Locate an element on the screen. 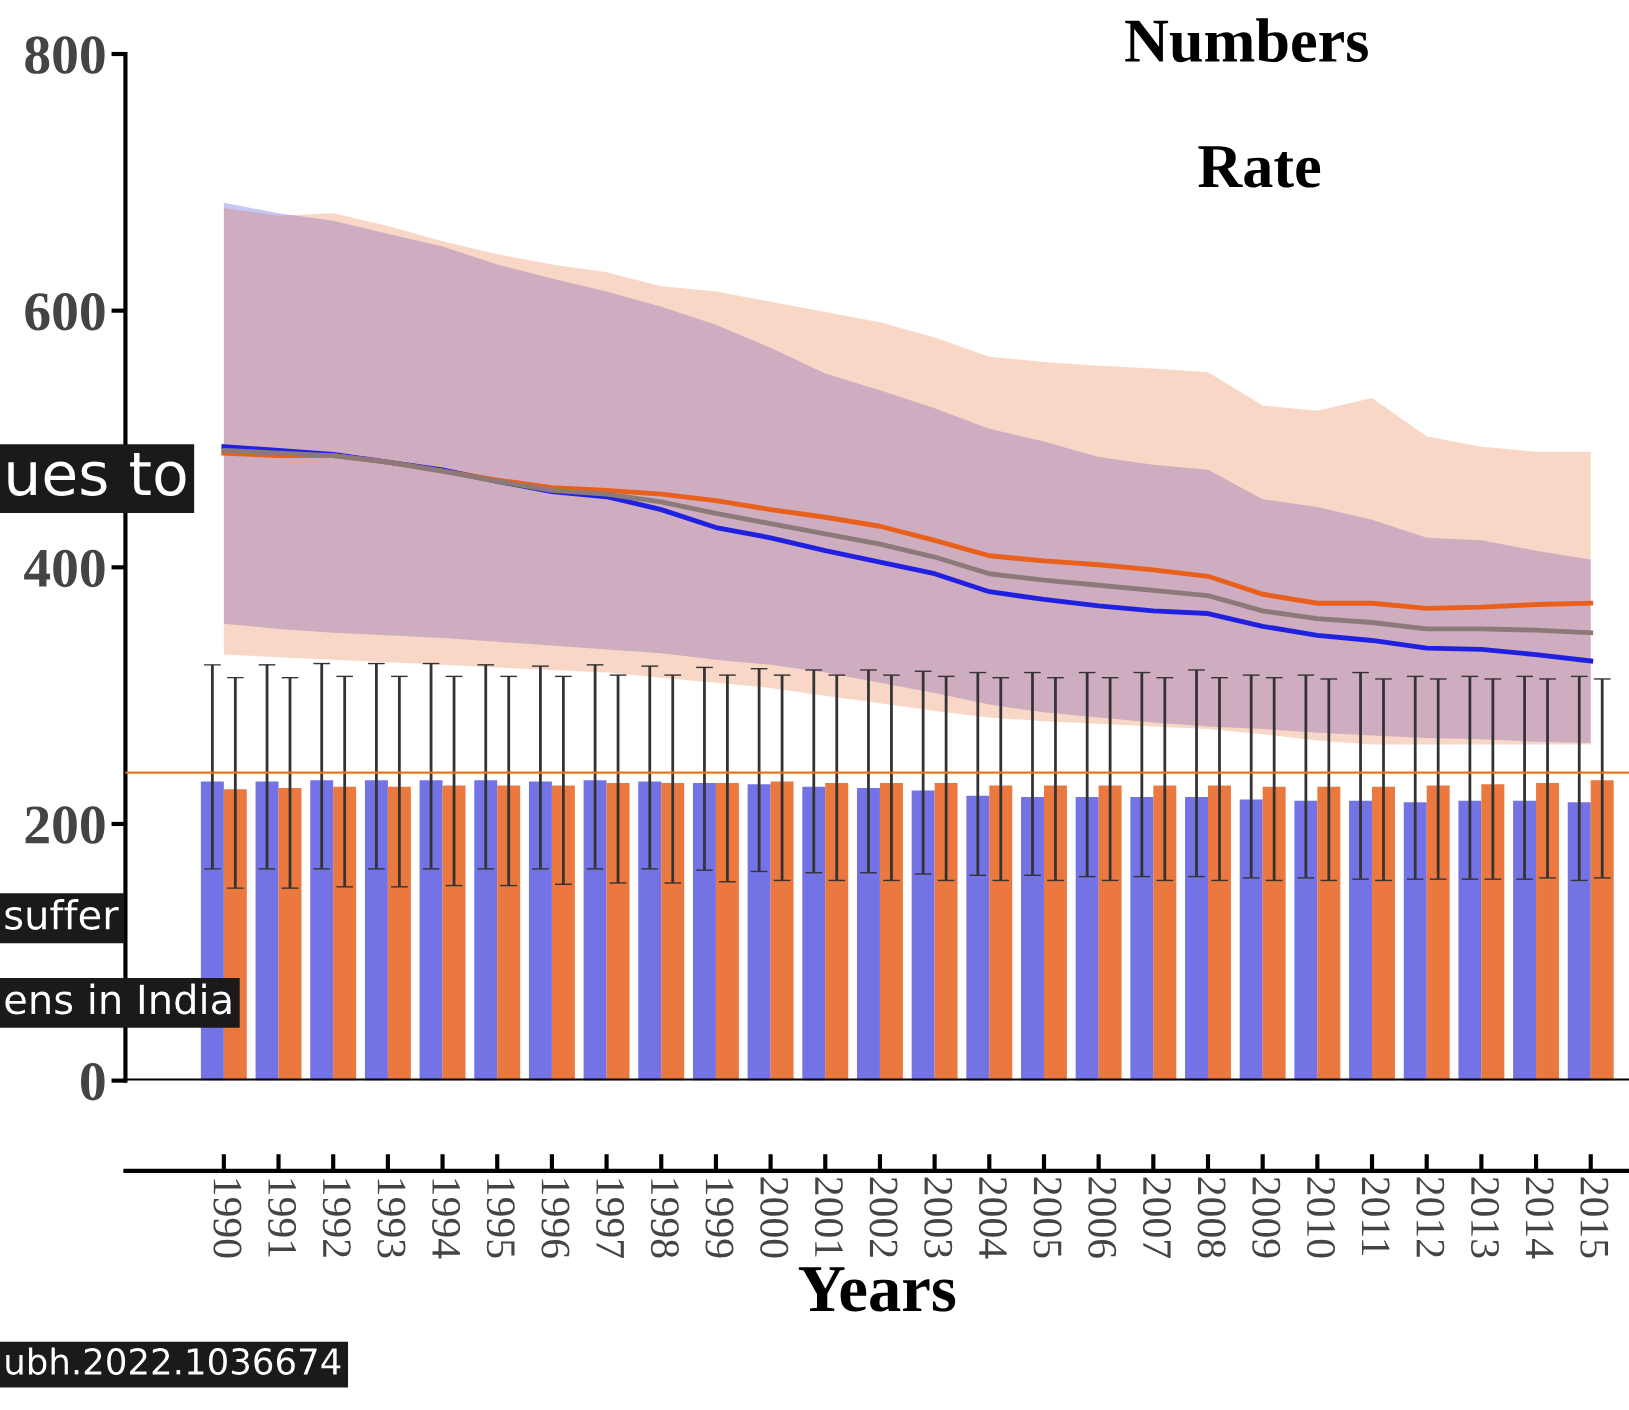 The width and height of the screenshot is (1629, 1410). x-tick-label: 2008 is located at coordinates (1211, 1217).